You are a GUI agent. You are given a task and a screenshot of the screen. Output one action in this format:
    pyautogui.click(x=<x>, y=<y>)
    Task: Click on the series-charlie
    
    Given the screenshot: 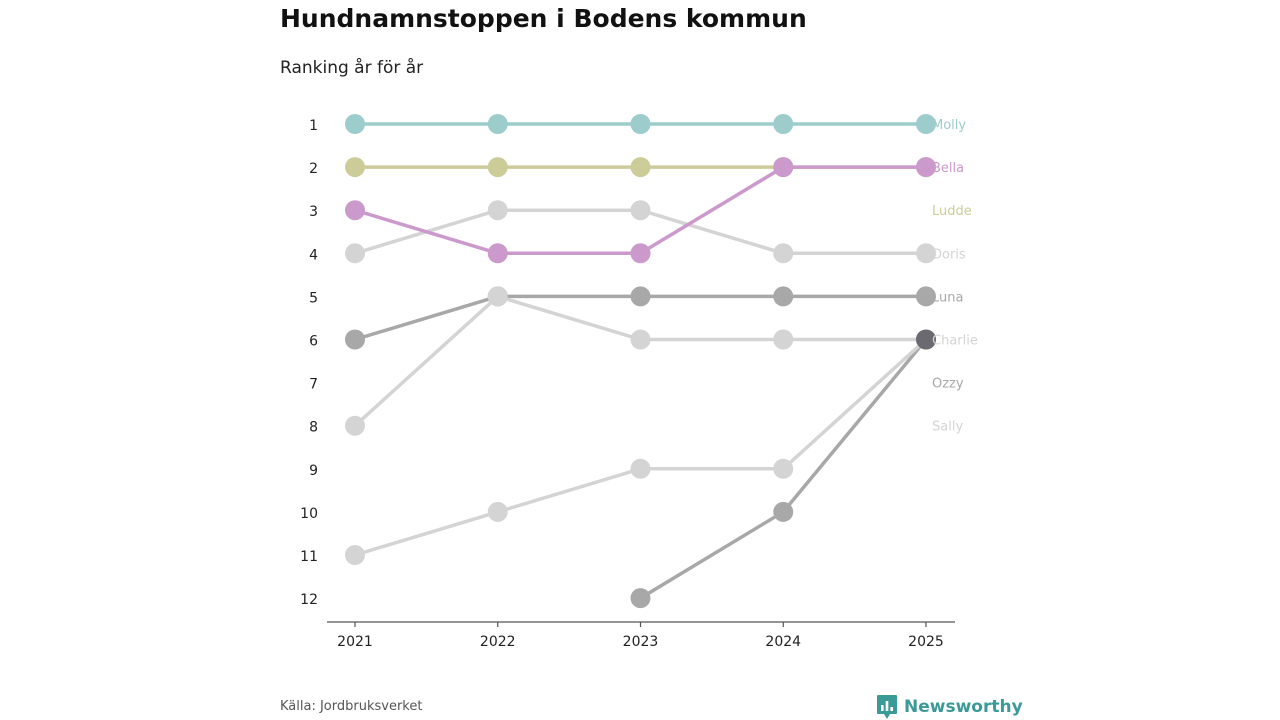 What is the action you would take?
    pyautogui.click(x=640, y=361)
    